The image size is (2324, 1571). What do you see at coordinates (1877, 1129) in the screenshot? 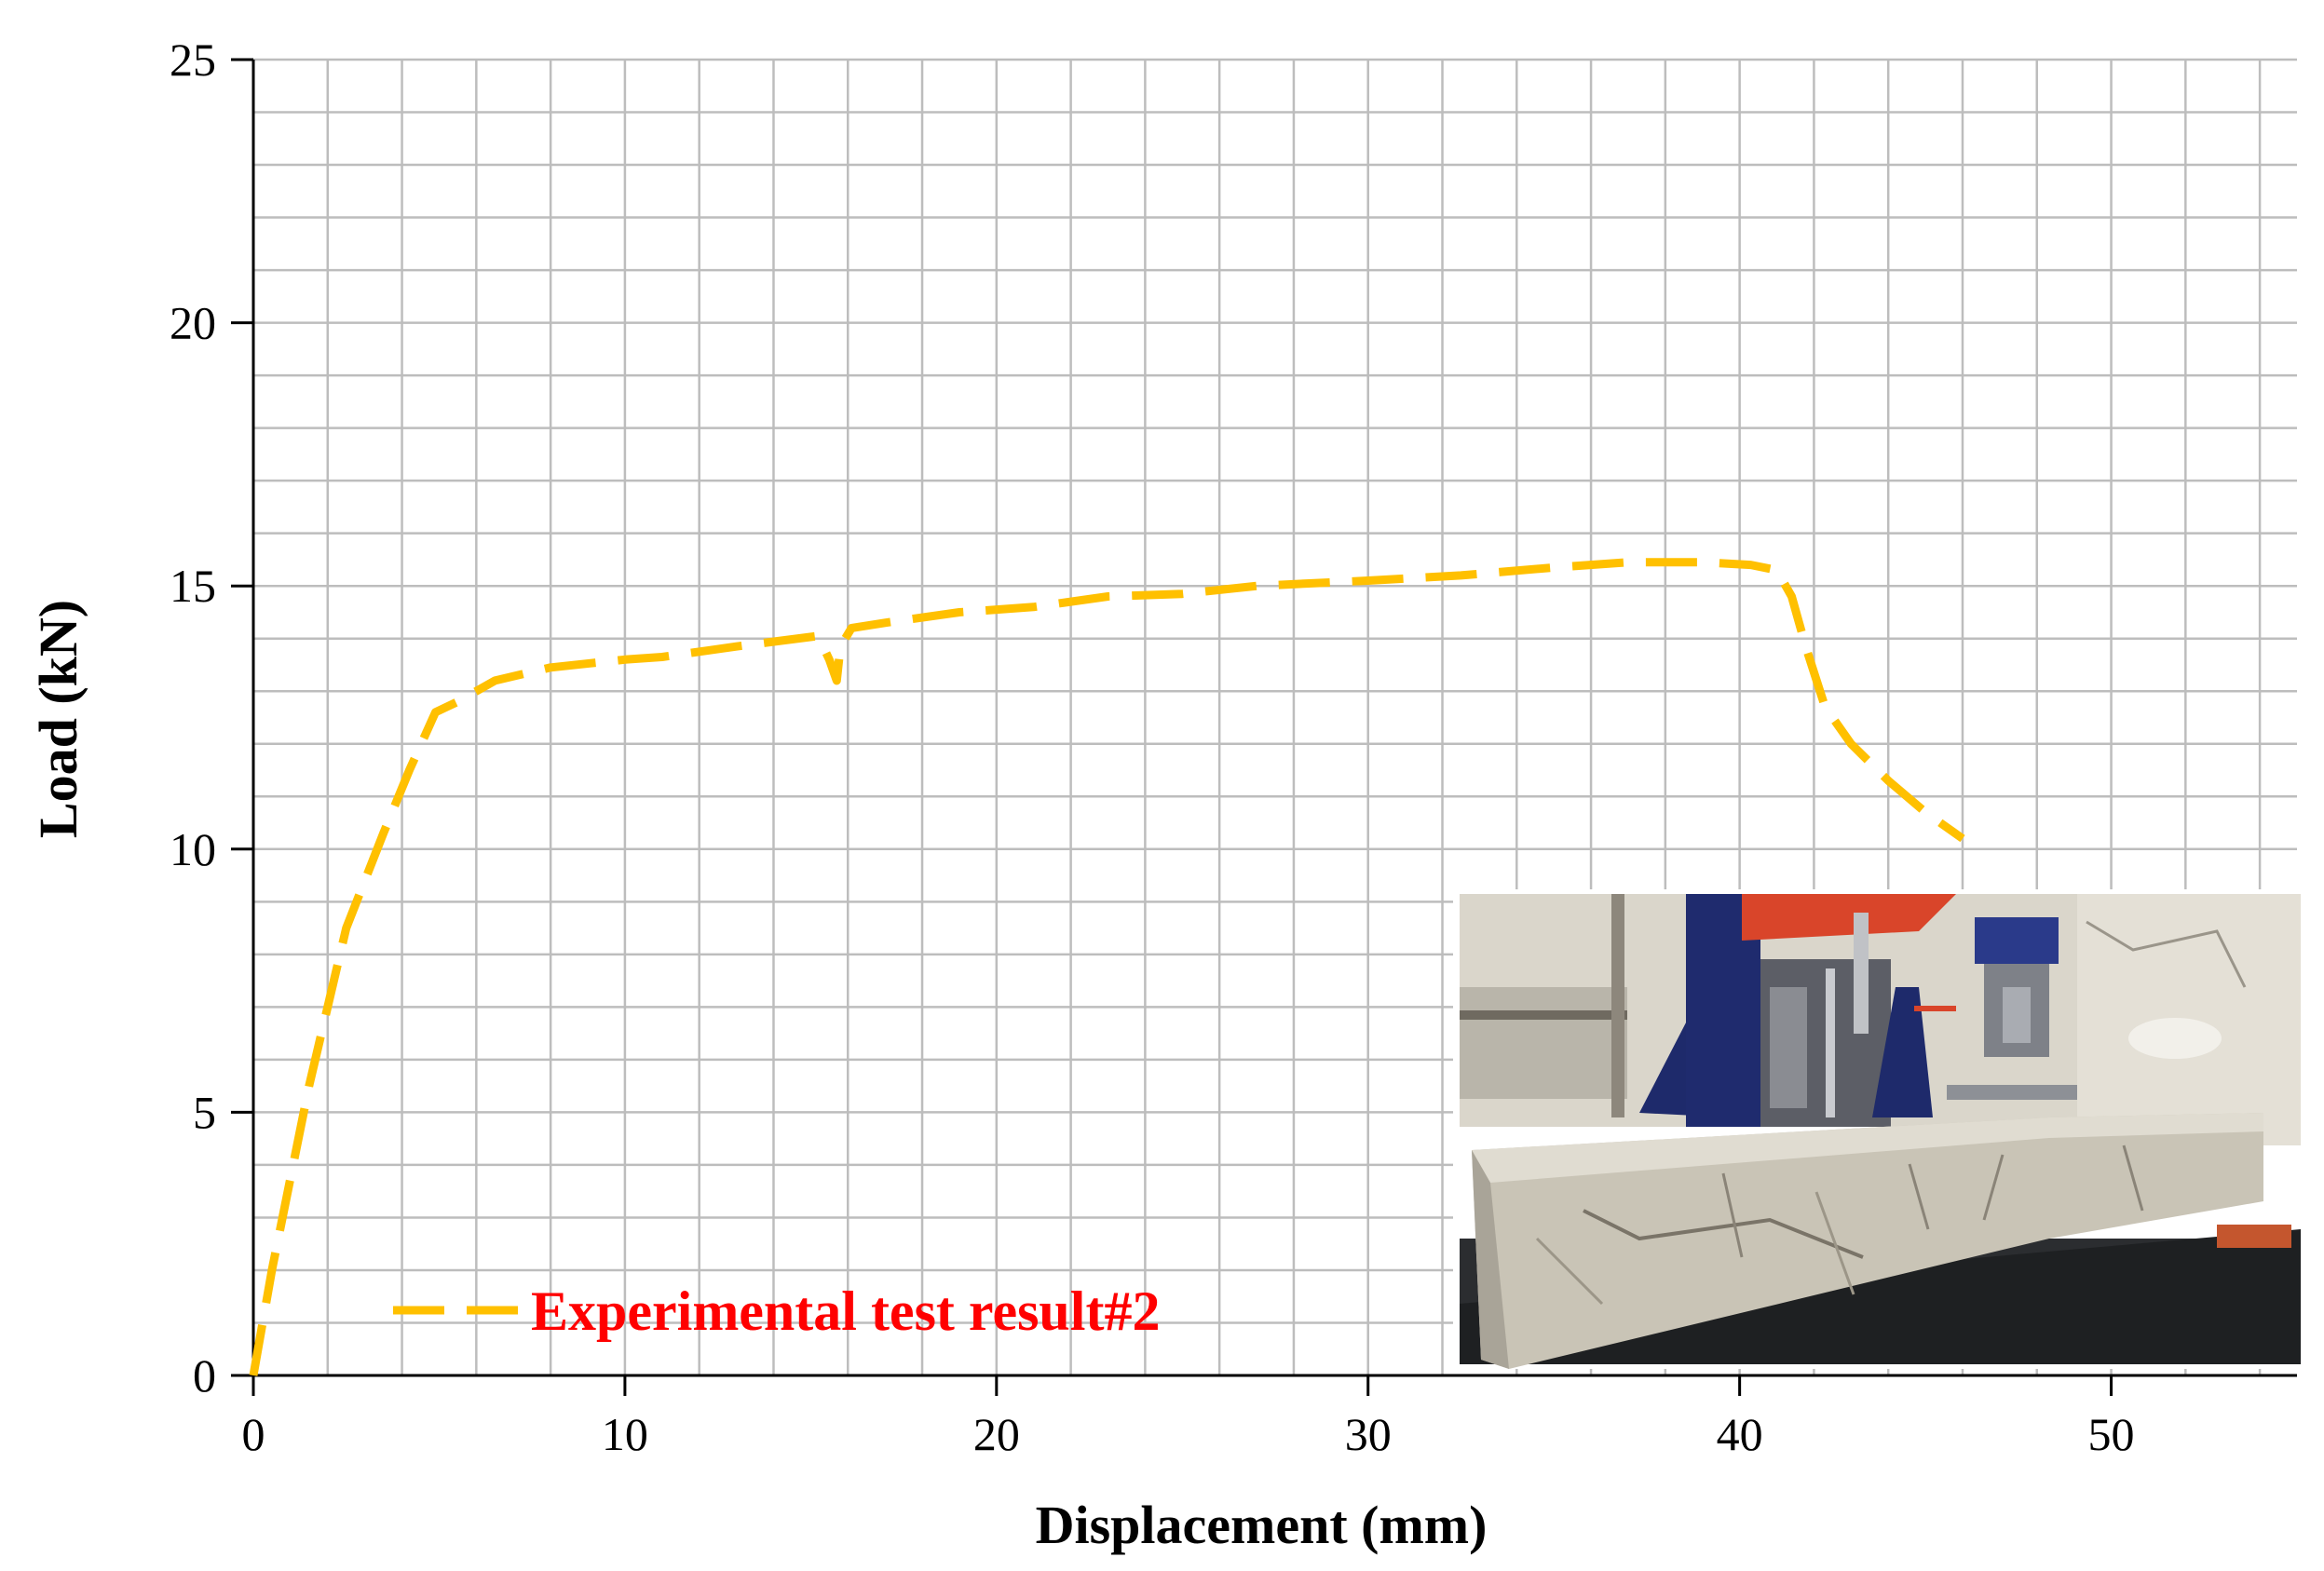
I see `beam-test-photo` at bounding box center [1877, 1129].